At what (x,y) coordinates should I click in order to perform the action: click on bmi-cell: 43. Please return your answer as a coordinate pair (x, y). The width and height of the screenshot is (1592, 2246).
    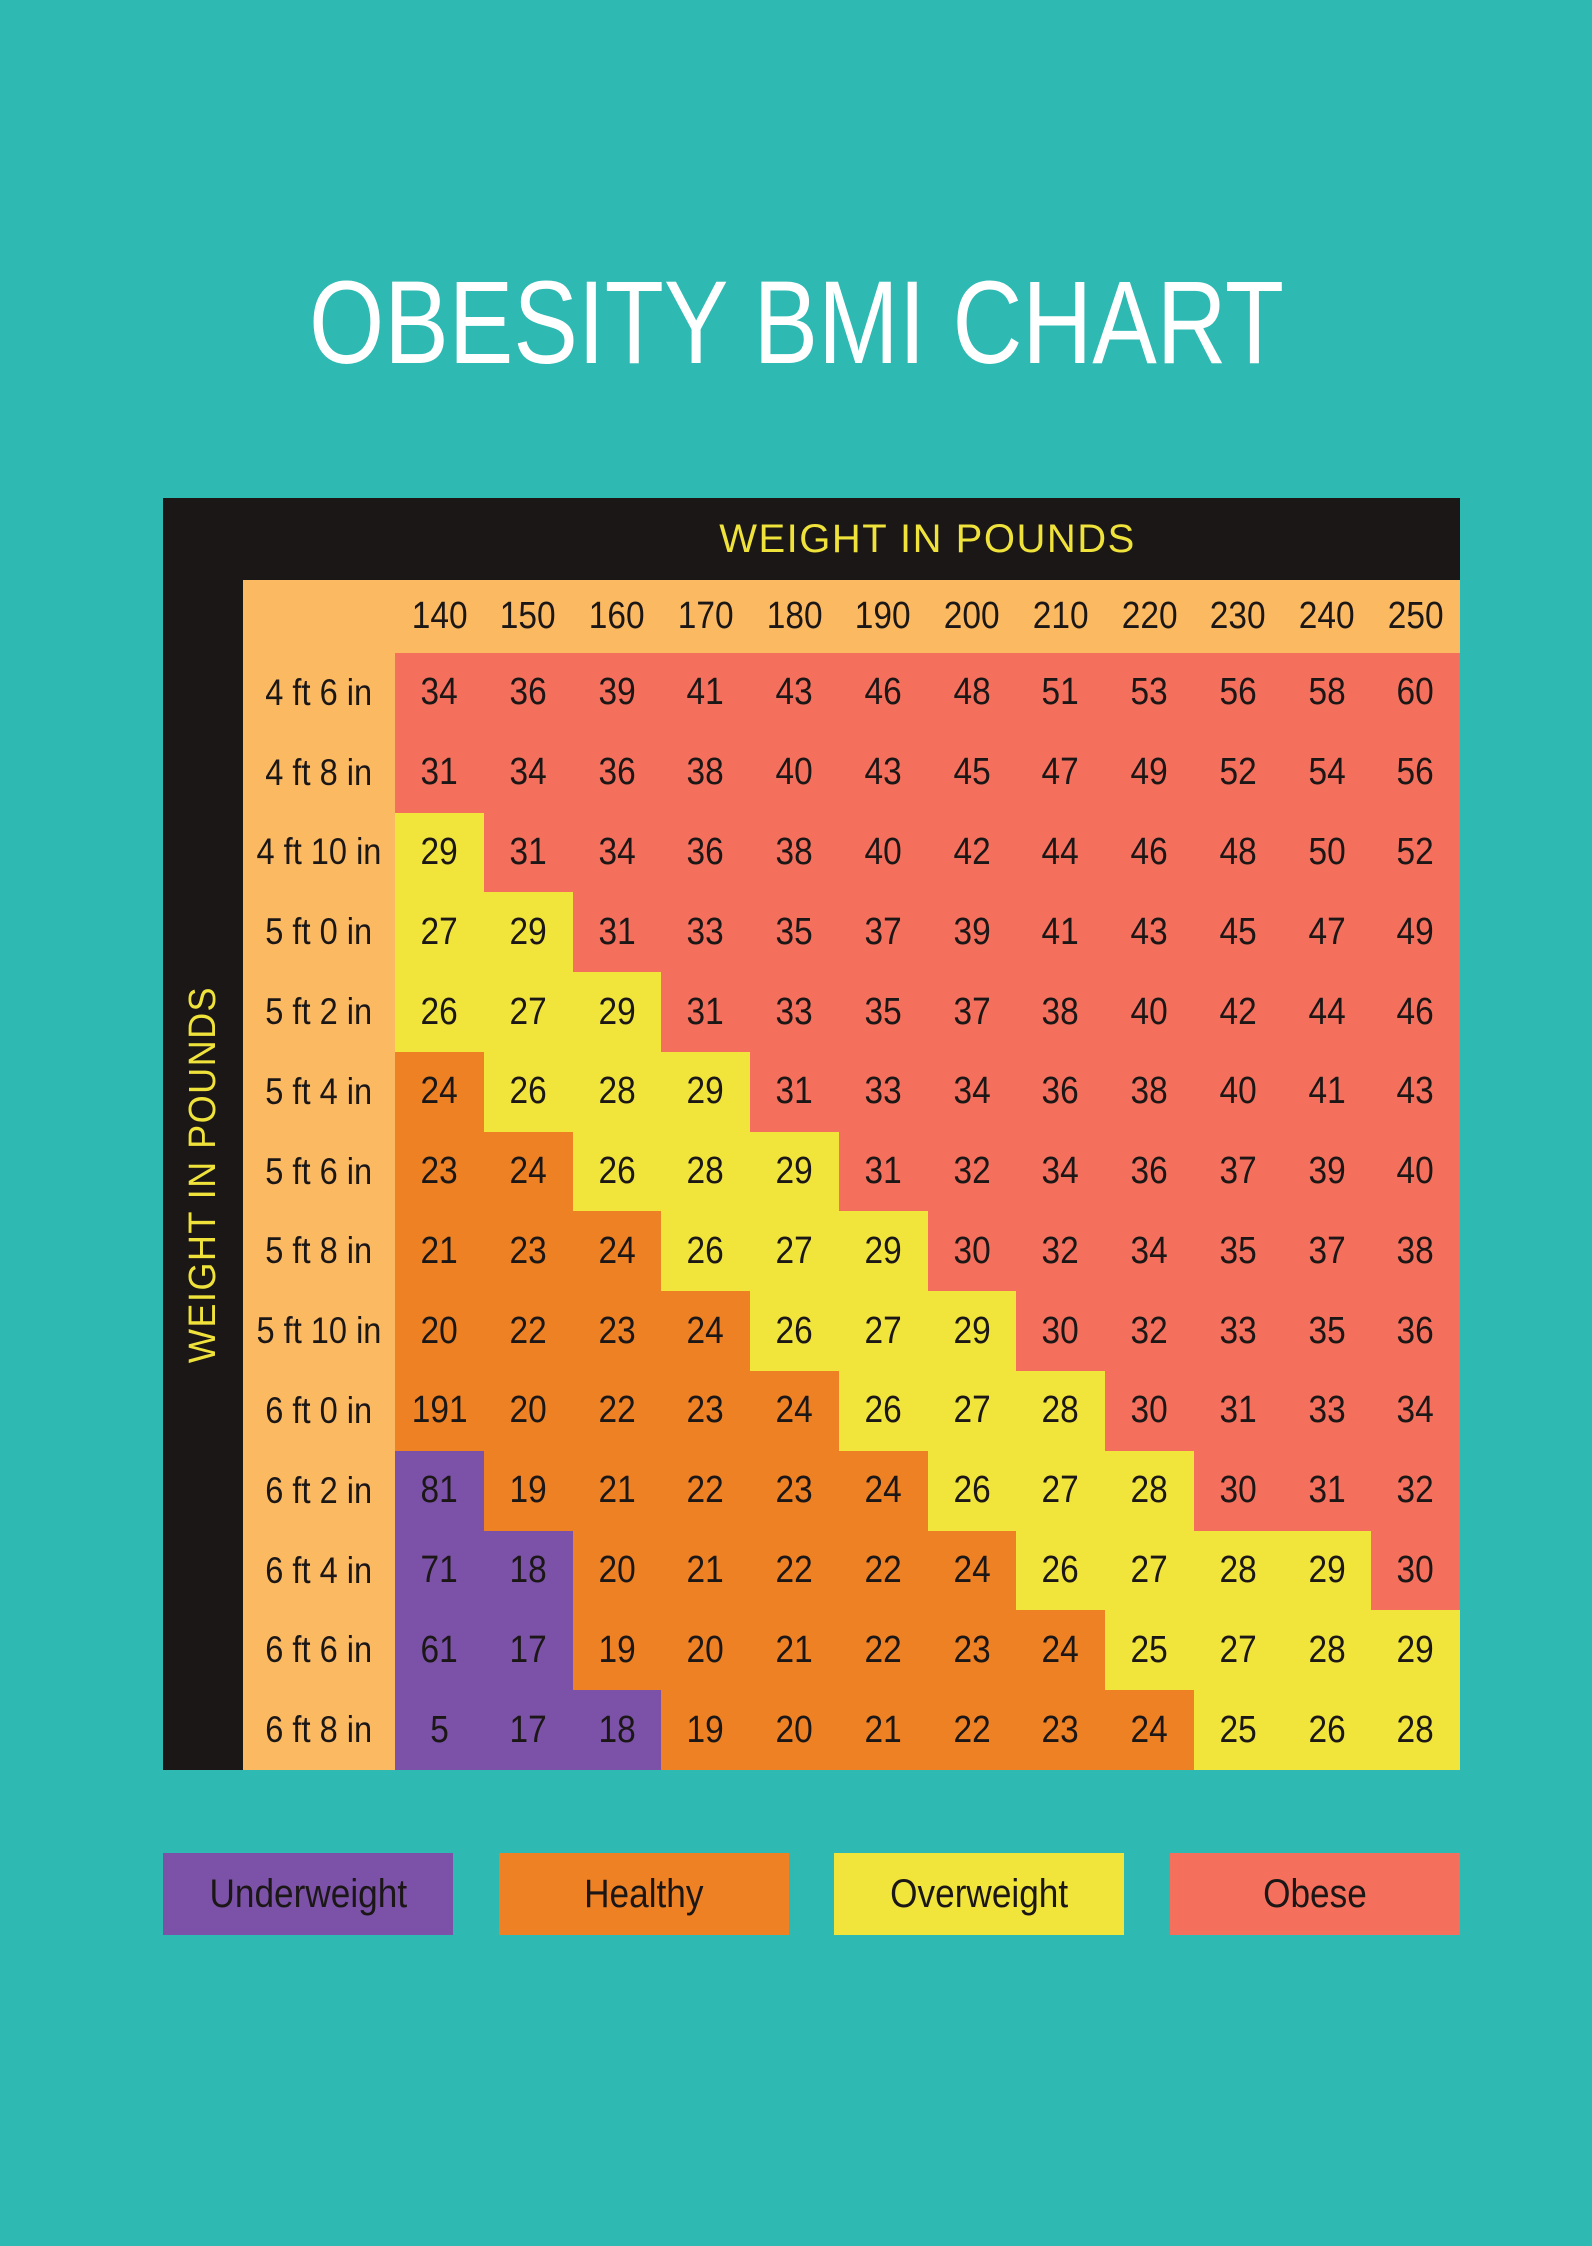
    Looking at the image, I should click on (1149, 932).